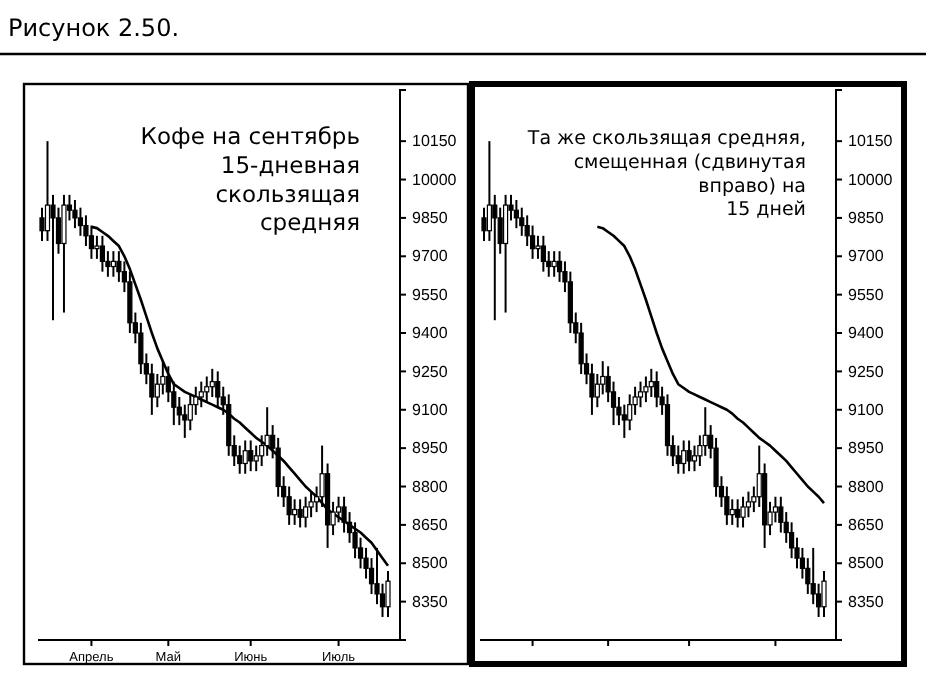  Describe the element at coordinates (250, 179) in the screenshot. I see `annotation: Кофе на сентябрь 15-дневная скользящая средняя` at that location.